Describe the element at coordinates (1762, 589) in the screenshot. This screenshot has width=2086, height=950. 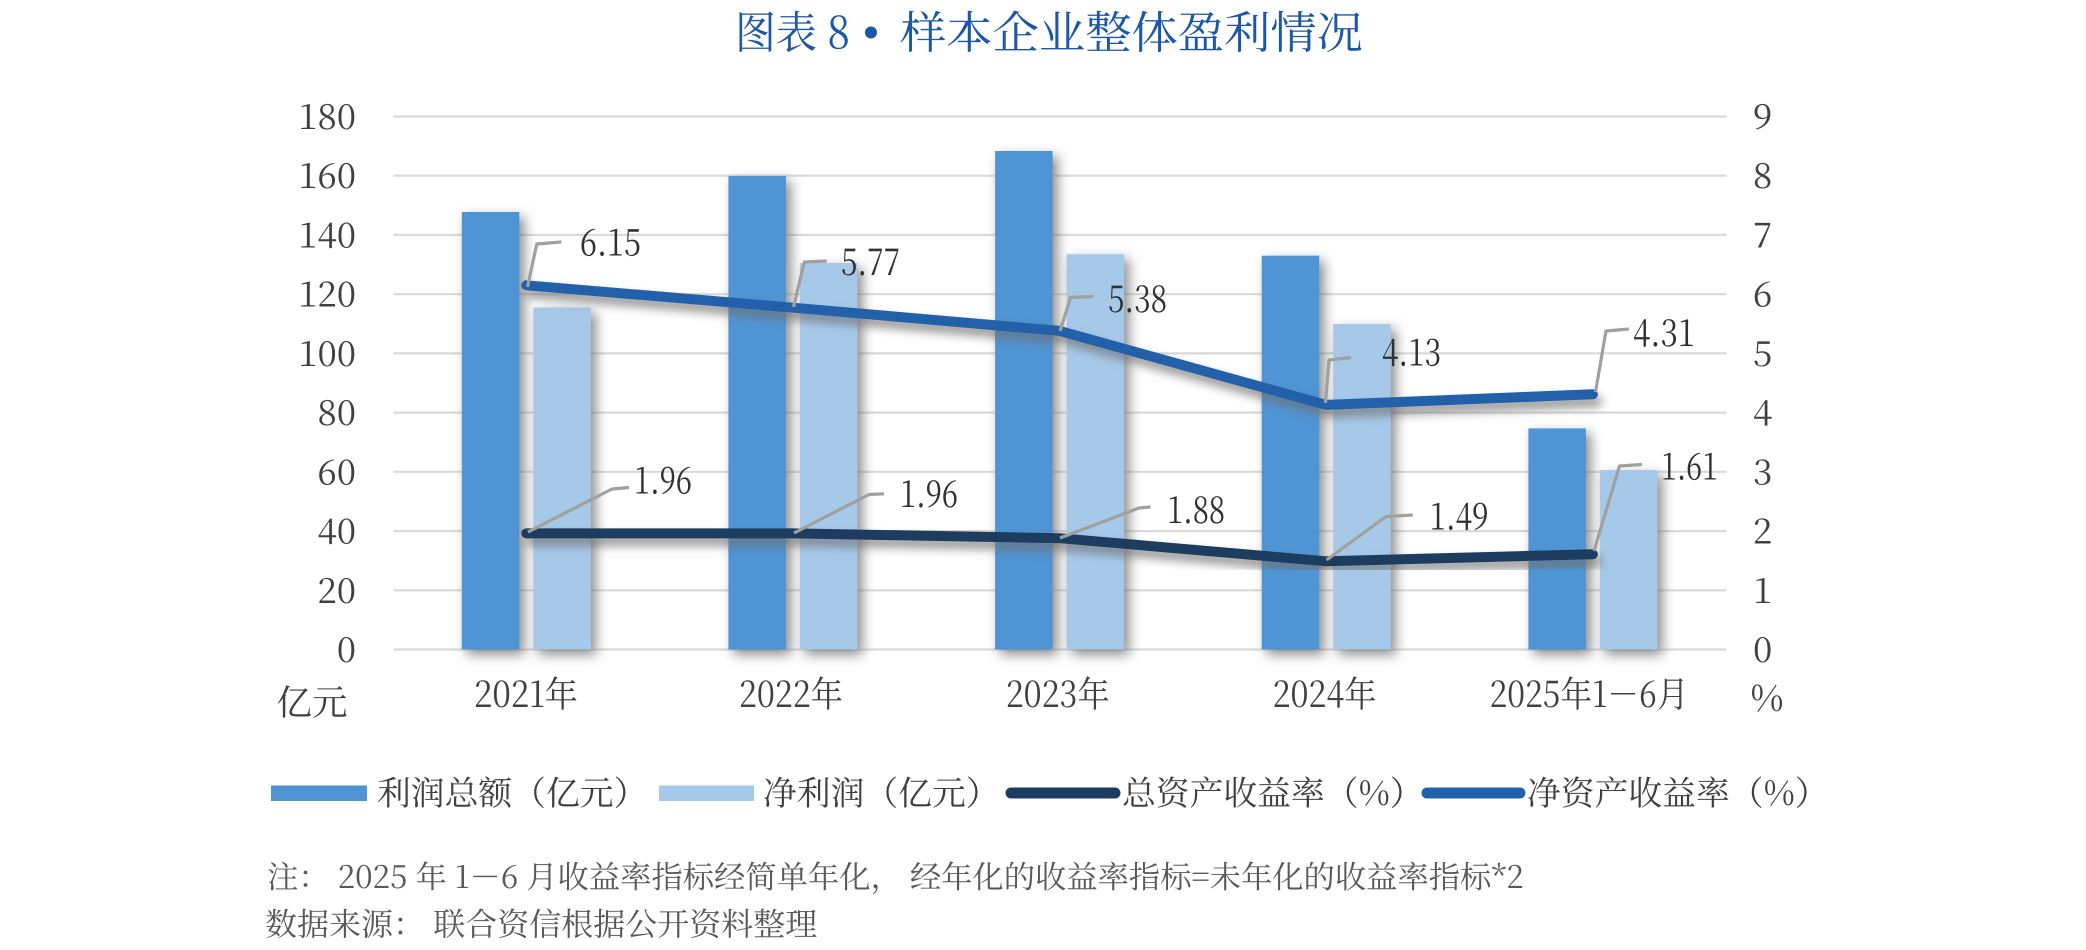
I see `svg-text: 1` at that location.